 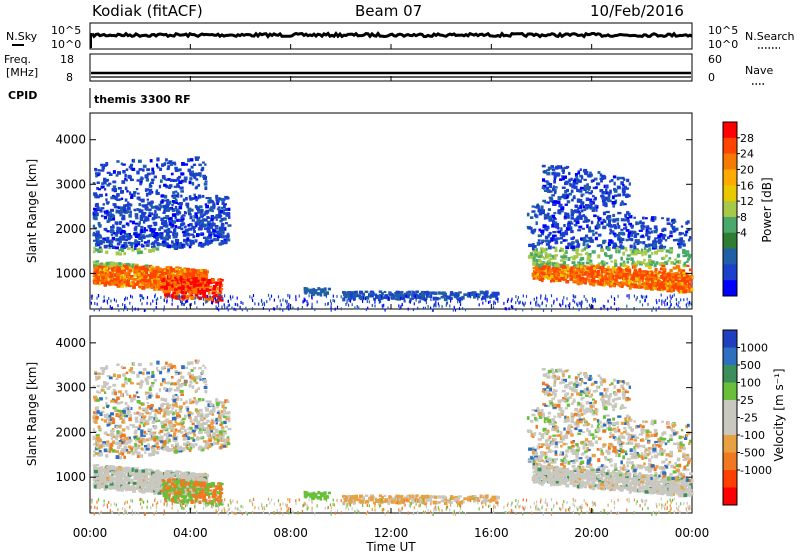 What do you see at coordinates (388, 11) in the screenshot?
I see `beam-title: Beam 07` at bounding box center [388, 11].